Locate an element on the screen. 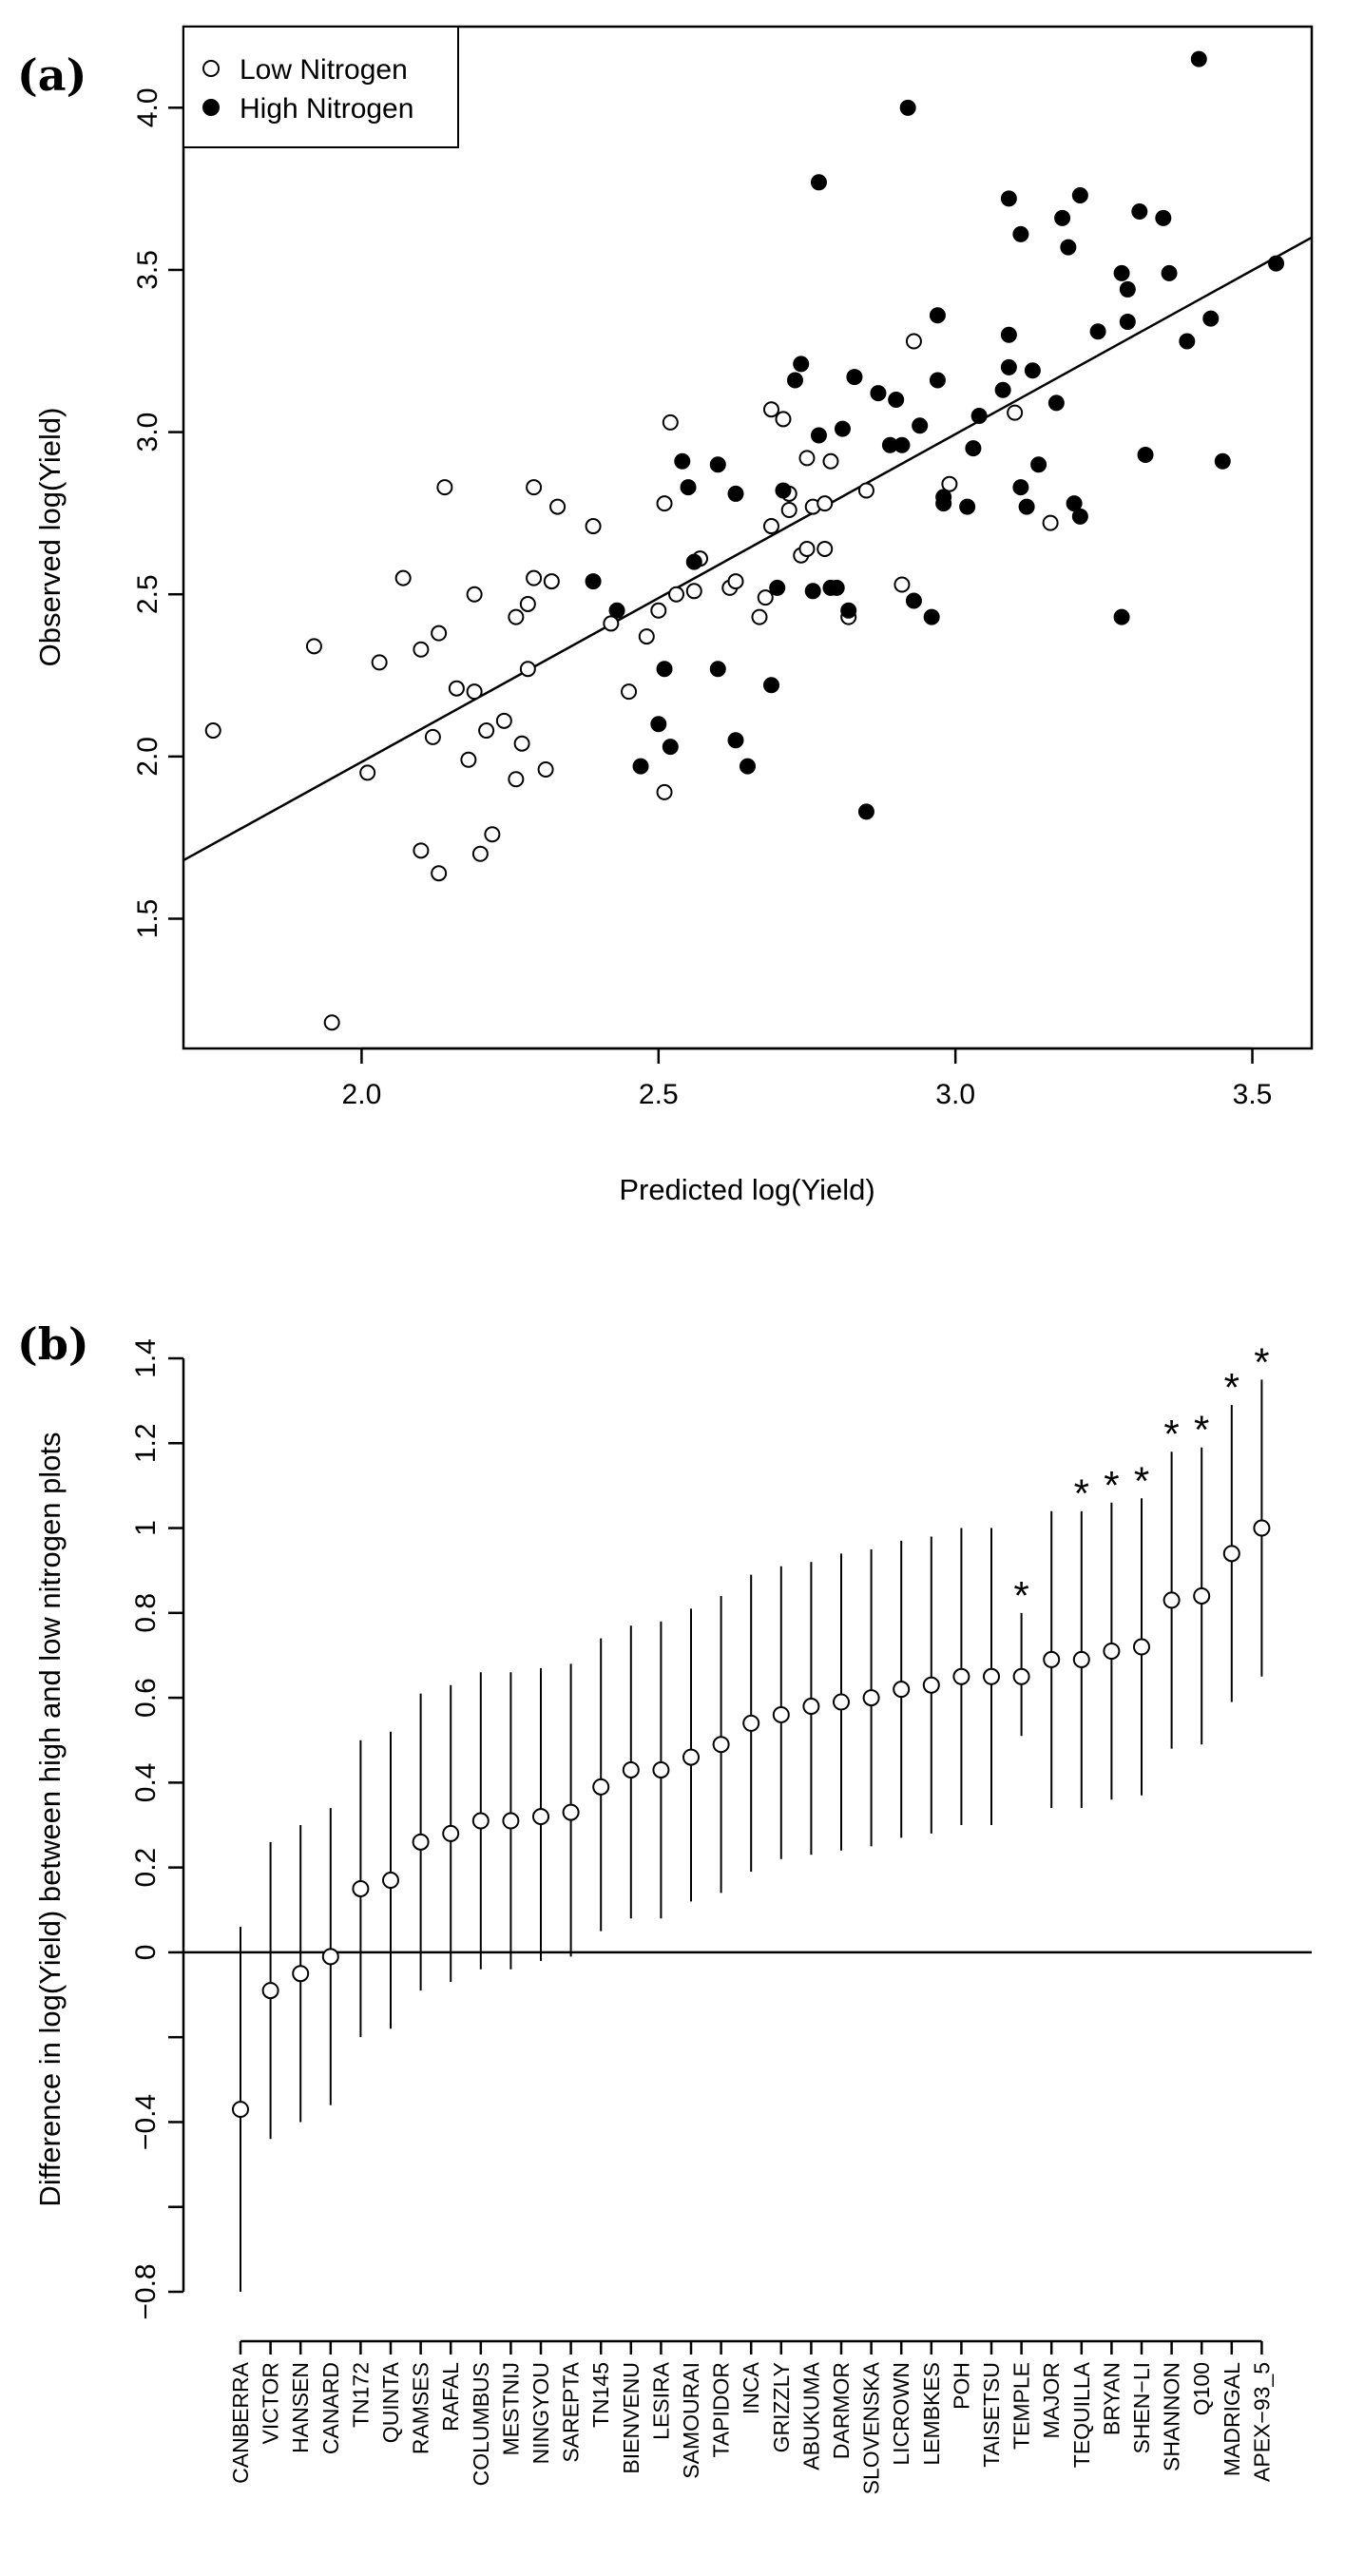  category-label: COLUMBUS is located at coordinates (481, 2424).